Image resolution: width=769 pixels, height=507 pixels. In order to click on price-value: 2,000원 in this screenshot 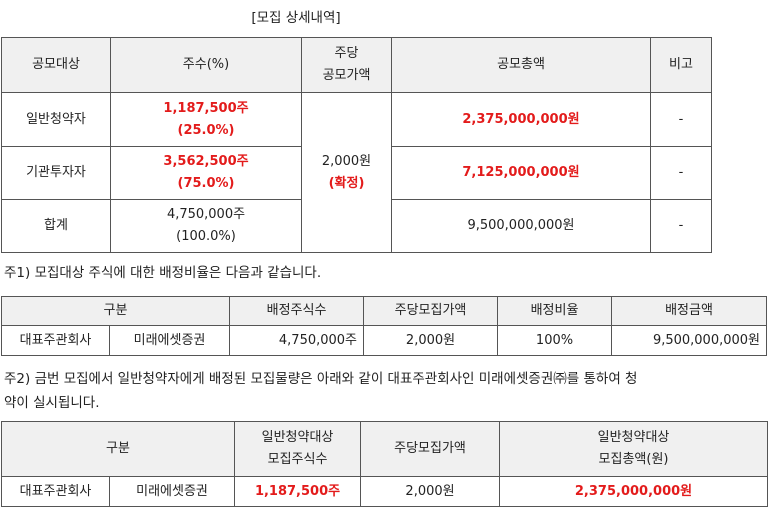, I will do `click(346, 161)`.